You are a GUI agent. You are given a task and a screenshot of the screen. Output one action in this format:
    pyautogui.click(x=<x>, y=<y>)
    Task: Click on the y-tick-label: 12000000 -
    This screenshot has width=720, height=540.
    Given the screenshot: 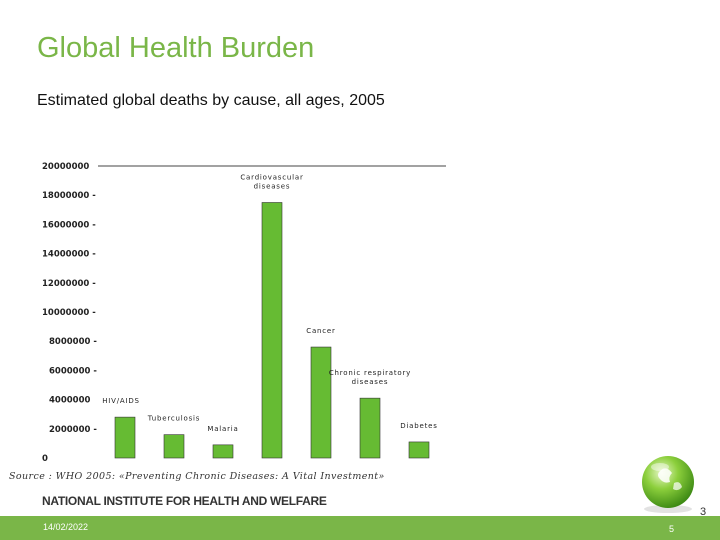 What is the action you would take?
    pyautogui.click(x=69, y=284)
    